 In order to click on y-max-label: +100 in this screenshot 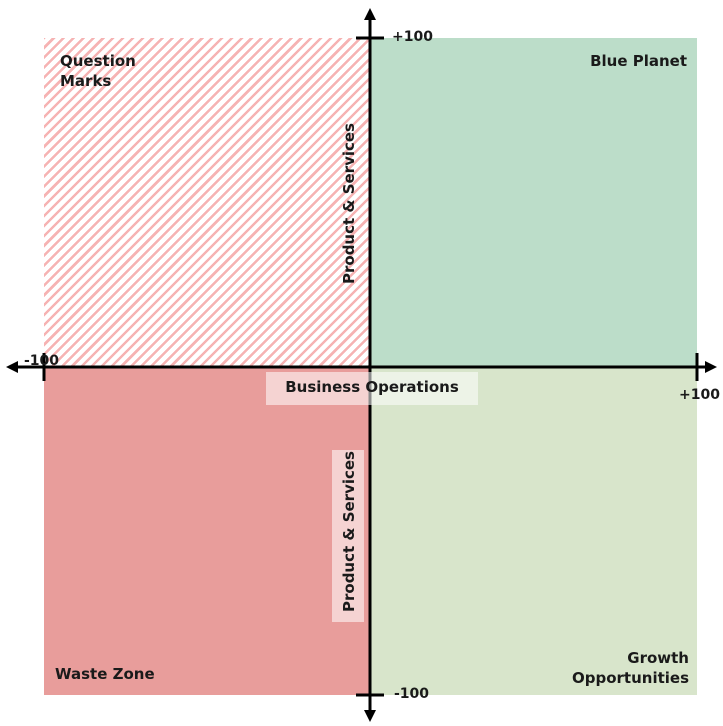, I will do `click(412, 37)`.